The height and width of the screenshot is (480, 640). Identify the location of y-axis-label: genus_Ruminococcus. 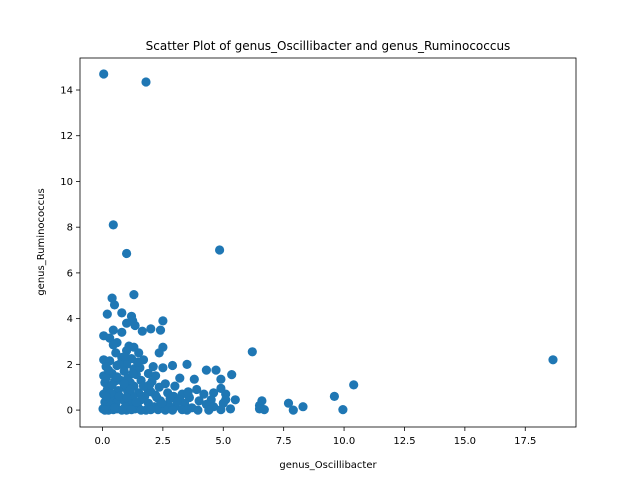
(41, 241).